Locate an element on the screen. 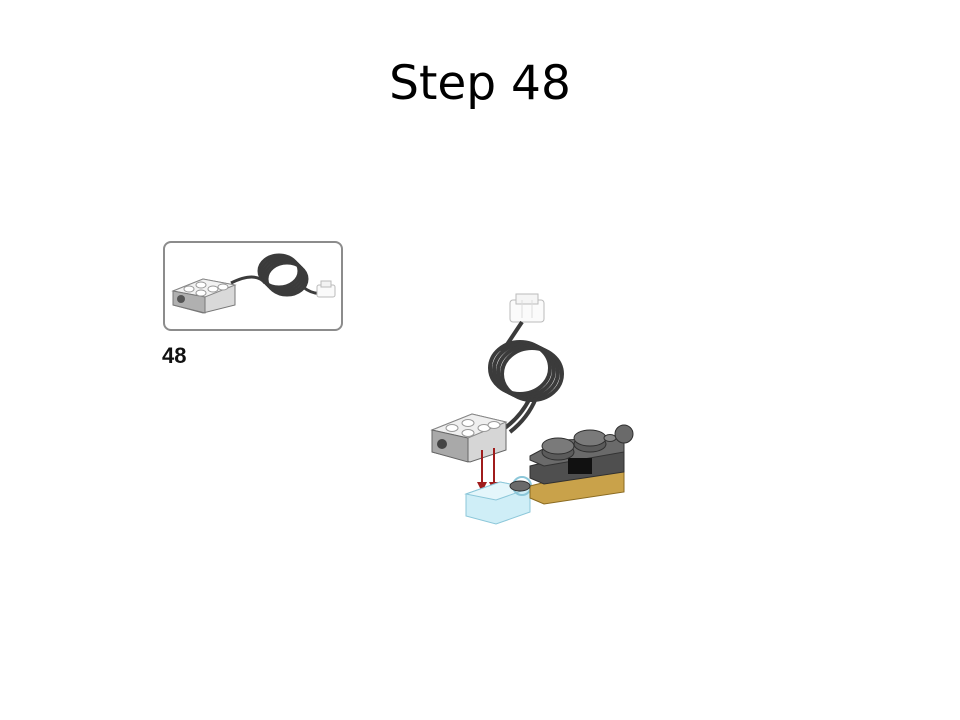  base-assembly-icon is located at coordinates (571, 464).